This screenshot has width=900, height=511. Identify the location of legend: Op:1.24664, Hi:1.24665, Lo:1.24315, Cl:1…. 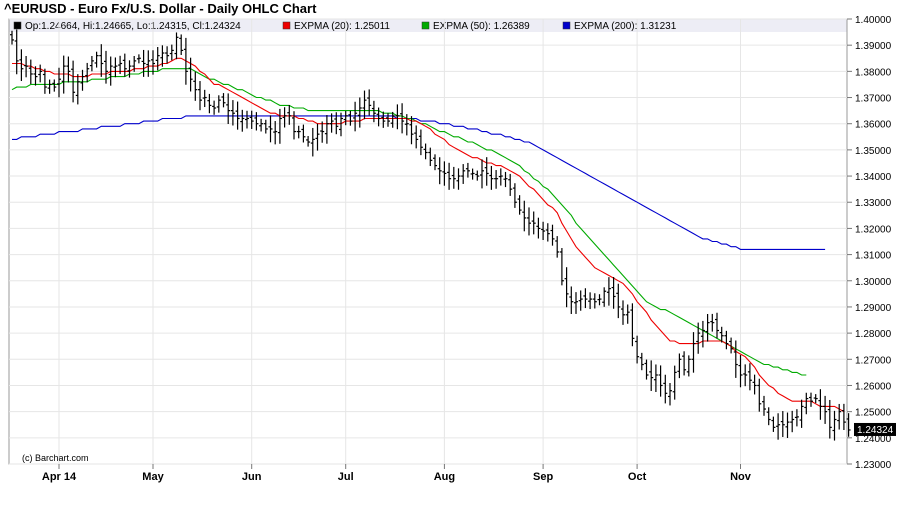
(428, 25).